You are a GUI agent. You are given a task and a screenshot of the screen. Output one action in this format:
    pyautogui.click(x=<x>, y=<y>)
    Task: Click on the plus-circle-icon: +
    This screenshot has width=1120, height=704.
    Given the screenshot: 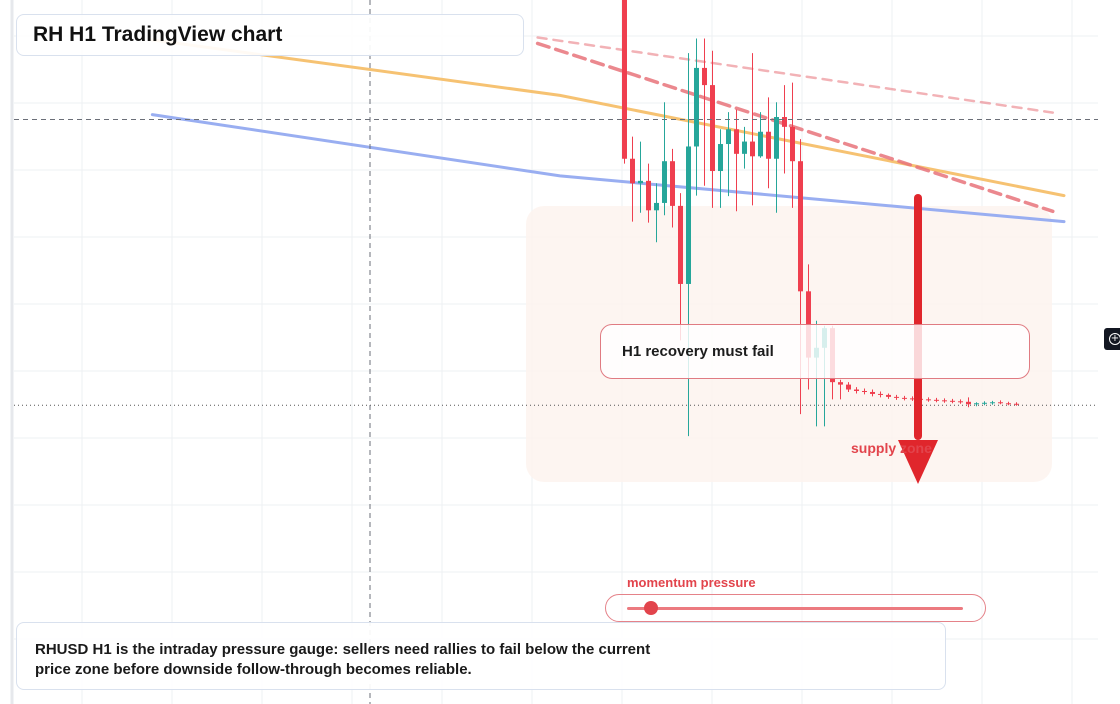 What is the action you would take?
    pyautogui.click(x=1114, y=339)
    